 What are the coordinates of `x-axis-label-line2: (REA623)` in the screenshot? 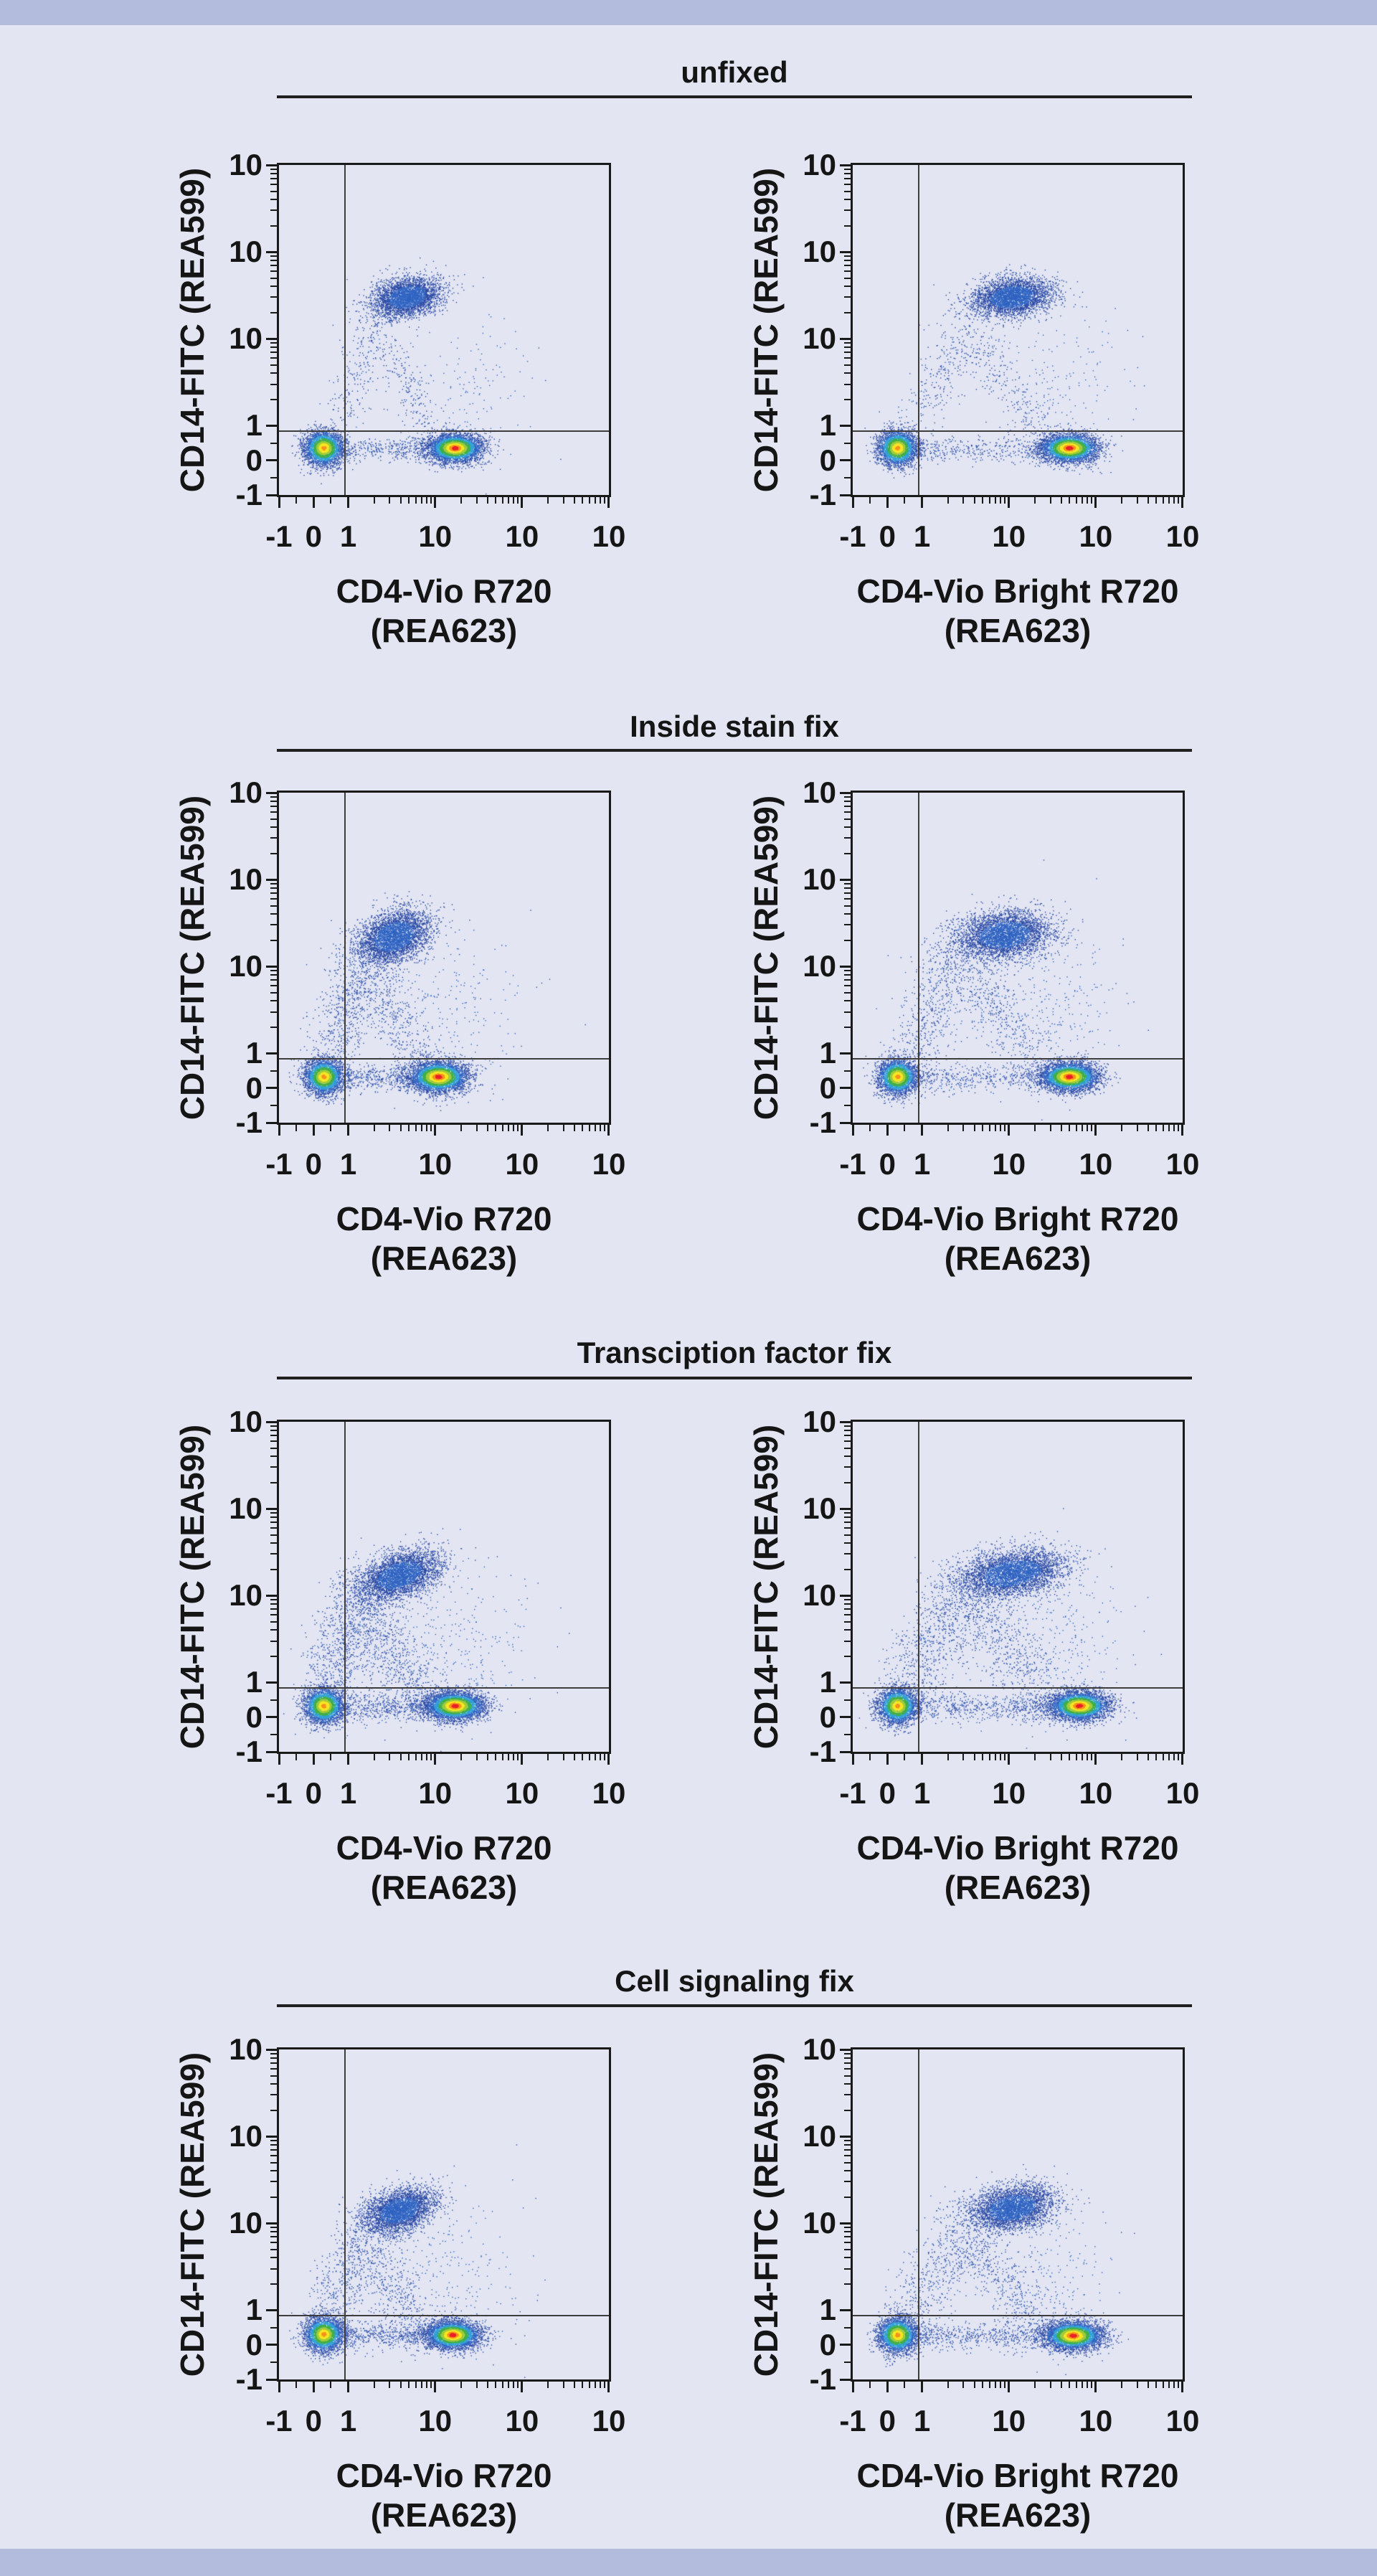 It's located at (444, 2515).